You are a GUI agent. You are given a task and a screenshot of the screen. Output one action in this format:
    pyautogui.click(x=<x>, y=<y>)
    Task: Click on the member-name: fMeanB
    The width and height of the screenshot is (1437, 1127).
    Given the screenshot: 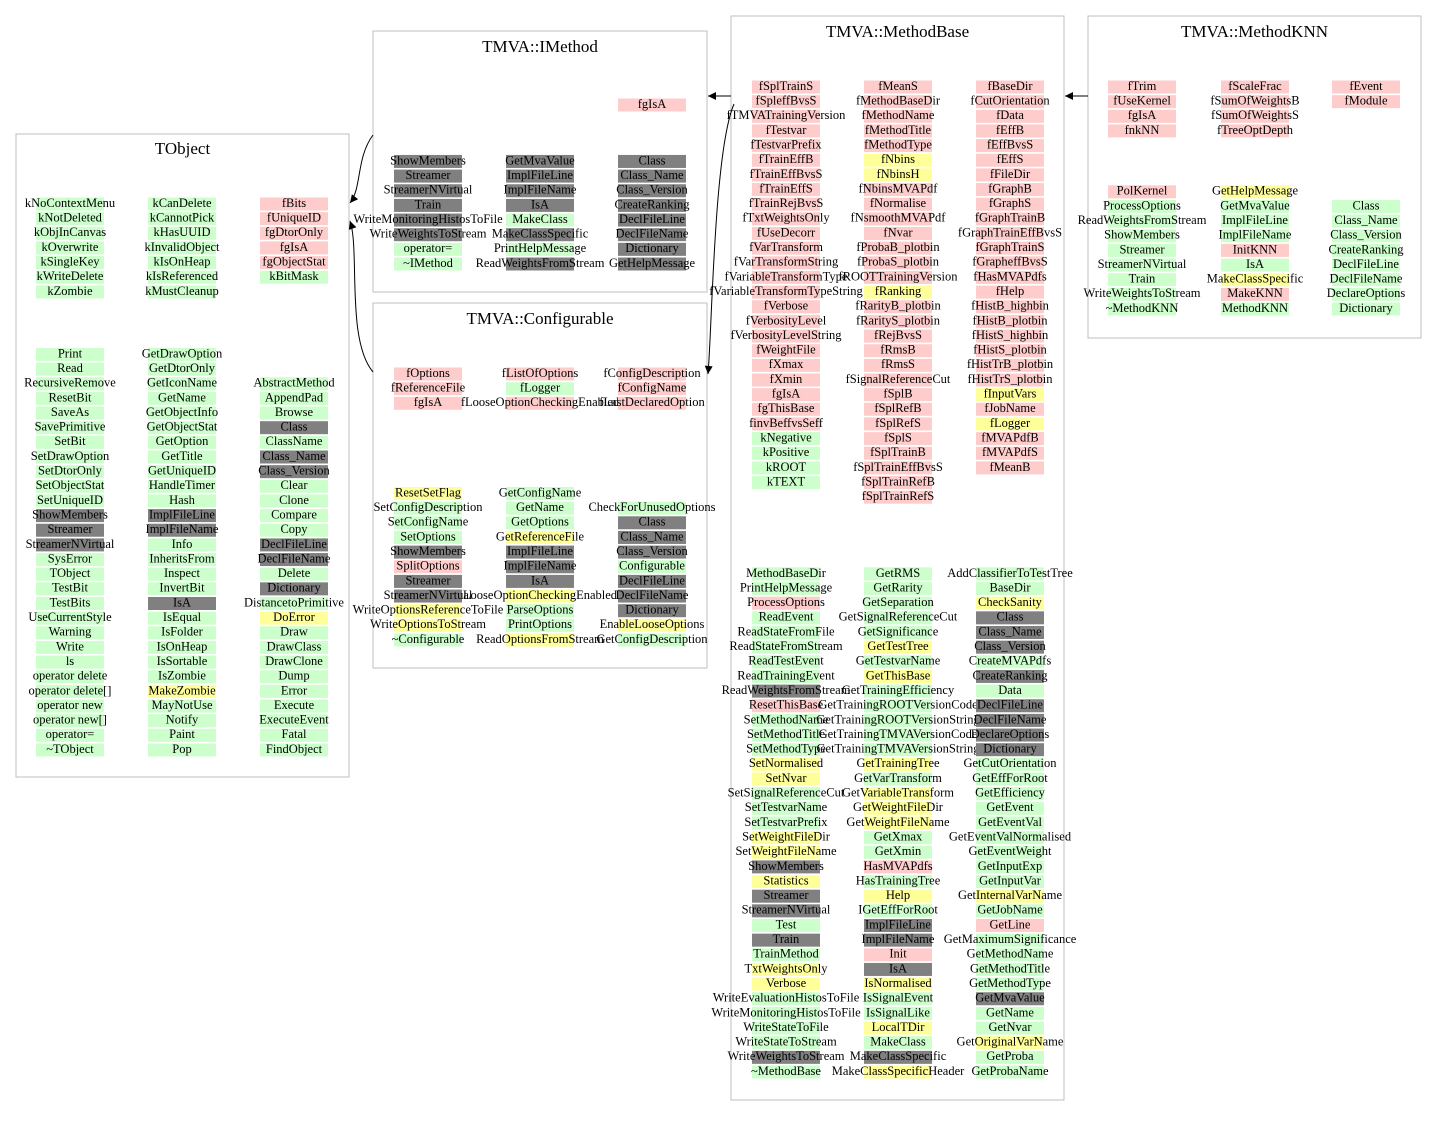 What is the action you would take?
    pyautogui.click(x=1010, y=467)
    